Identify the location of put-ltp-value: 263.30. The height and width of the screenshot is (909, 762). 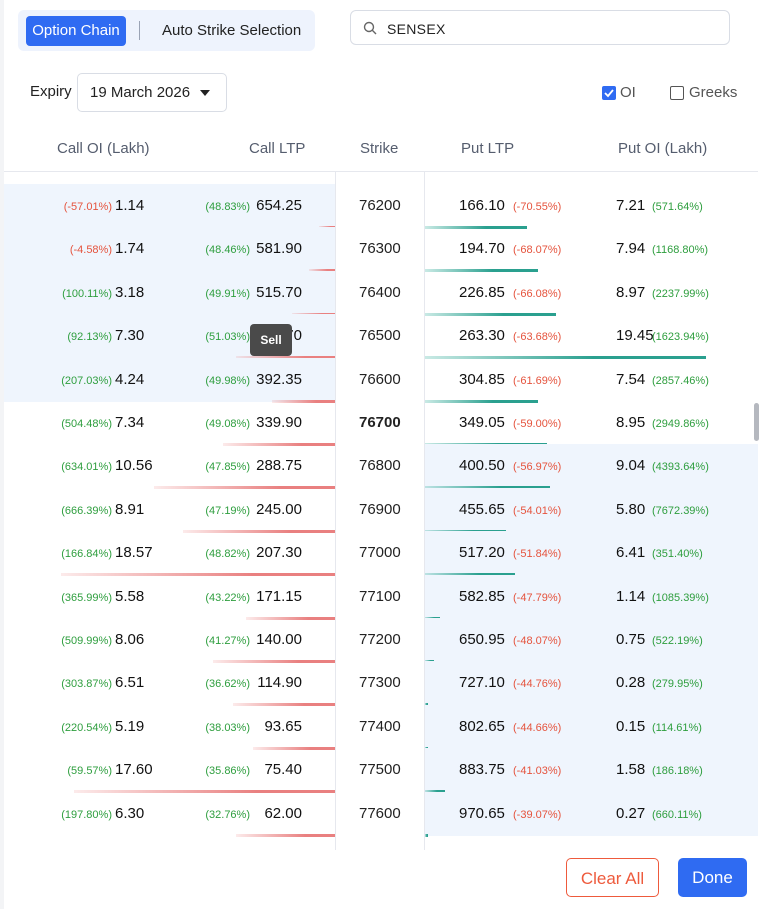
(482, 336).